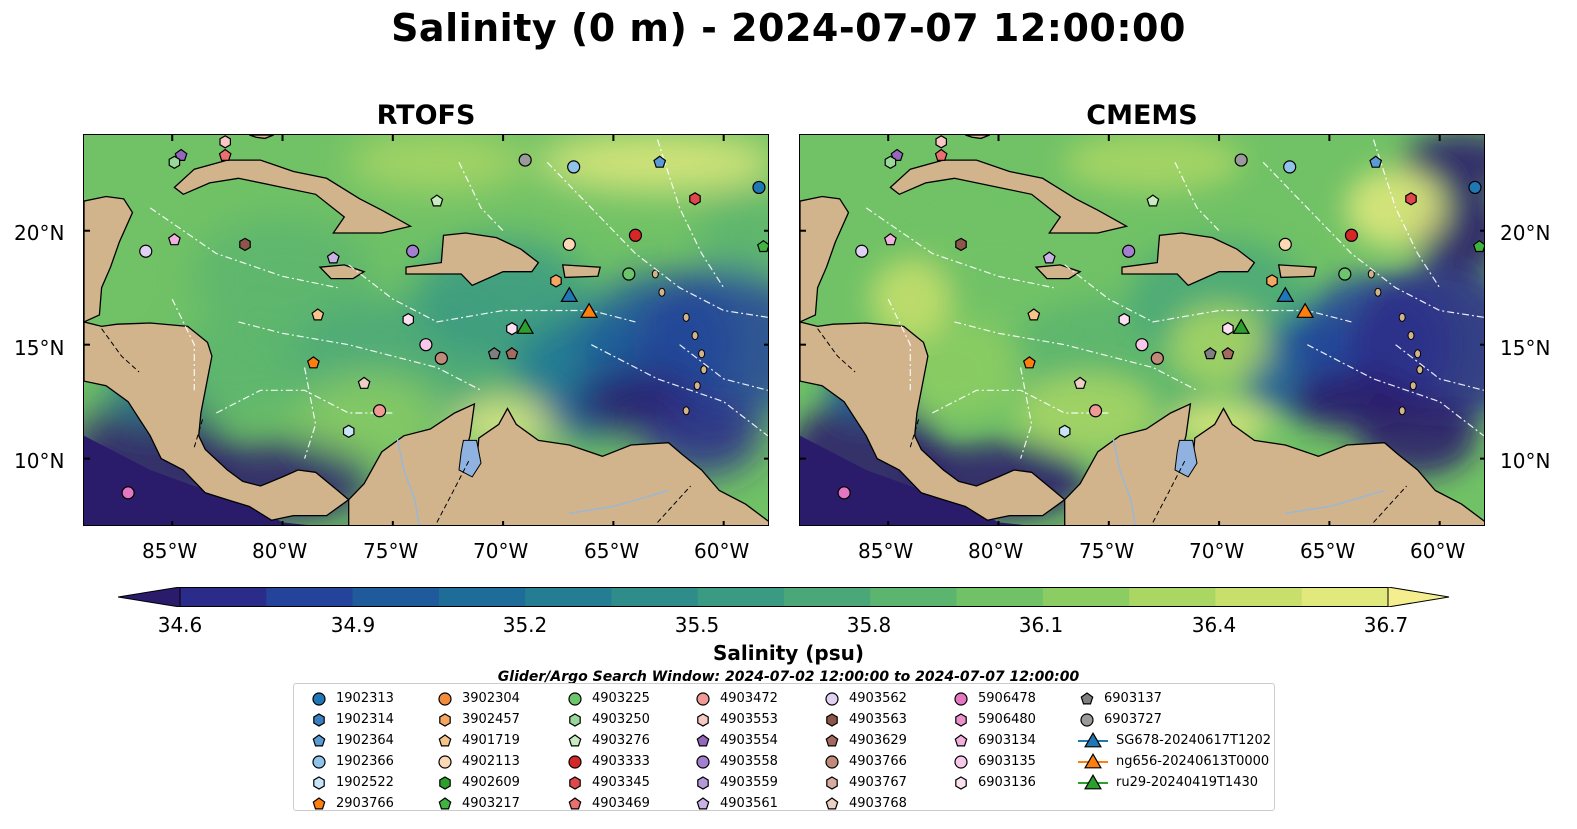 The height and width of the screenshot is (829, 1577). Describe the element at coordinates (878, 719) in the screenshot. I see `legend-label: 4903563` at that location.